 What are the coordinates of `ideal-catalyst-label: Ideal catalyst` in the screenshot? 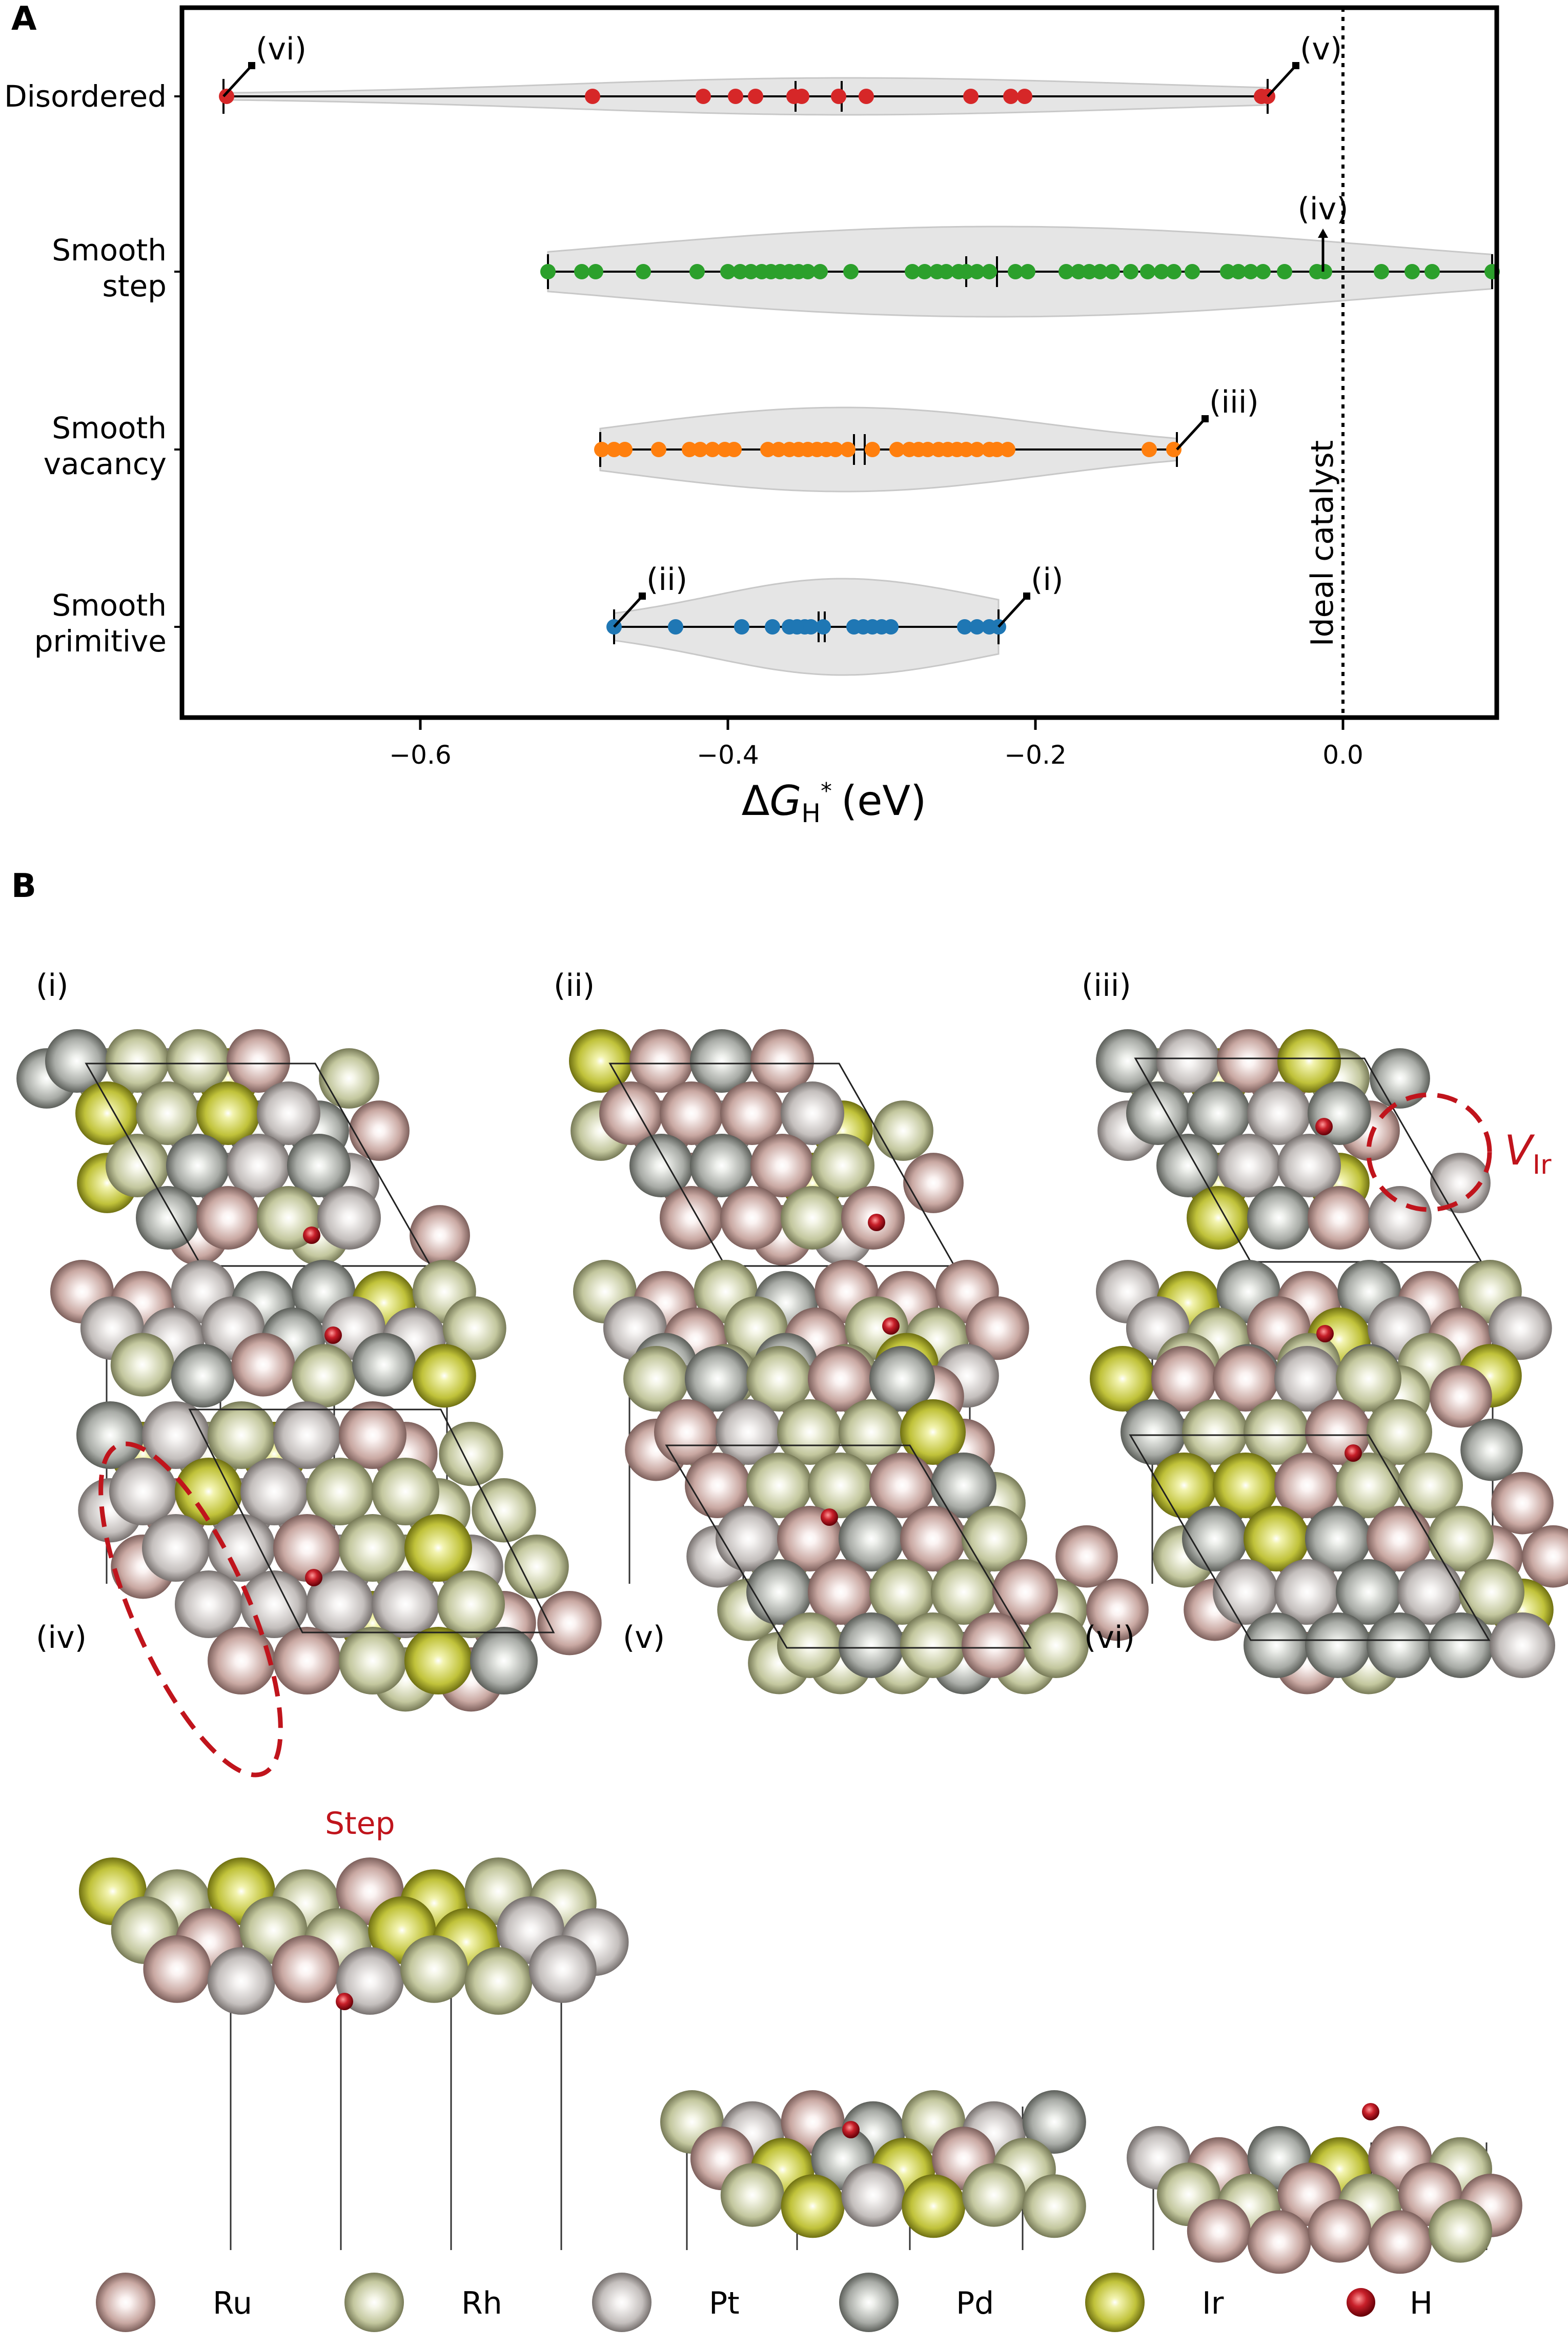 It's located at (1322, 543).